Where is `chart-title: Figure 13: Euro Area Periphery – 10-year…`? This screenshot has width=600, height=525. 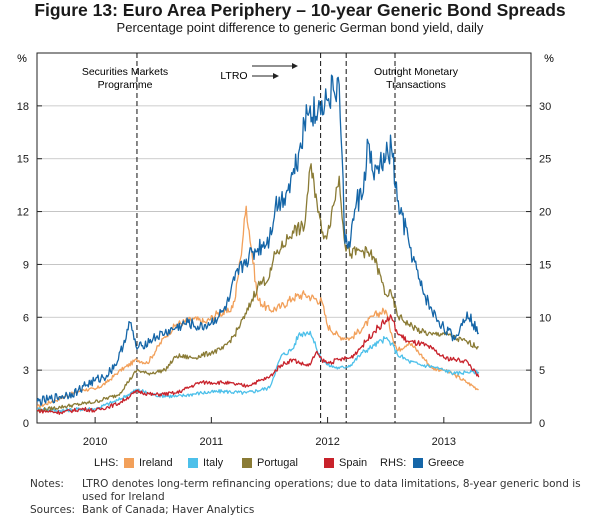 chart-title: Figure 13: Euro Area Periphery – 10-year… is located at coordinates (300, 10).